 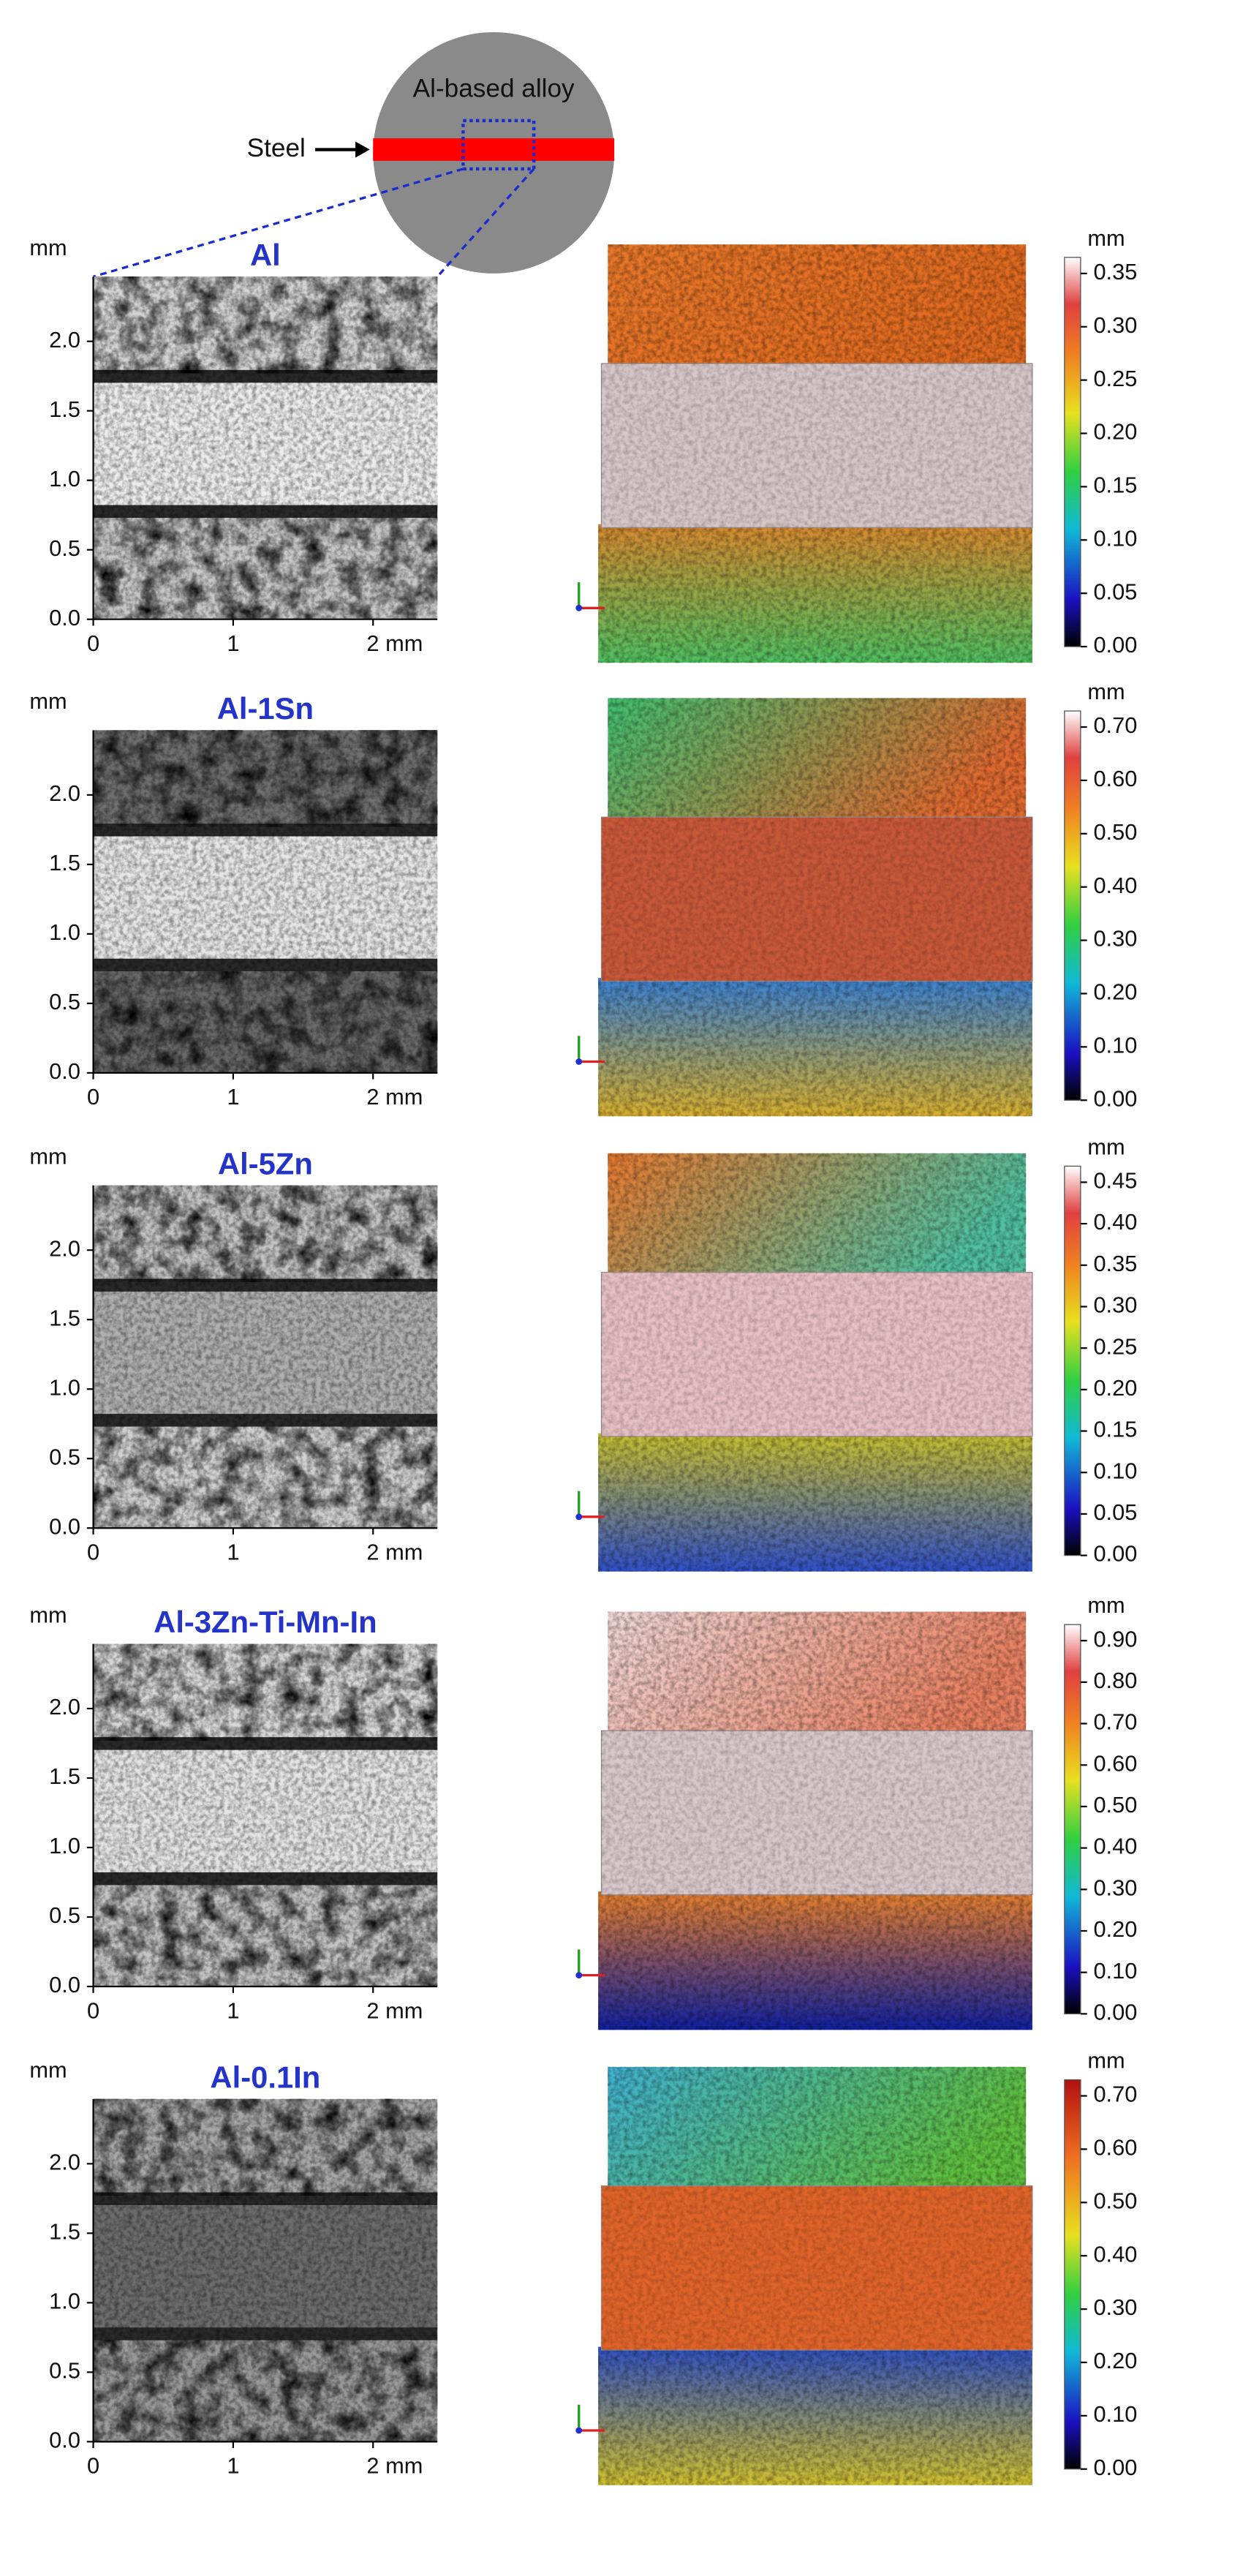 I want to click on colorbar-tick-label: 0.90, so click(x=1115, y=1639).